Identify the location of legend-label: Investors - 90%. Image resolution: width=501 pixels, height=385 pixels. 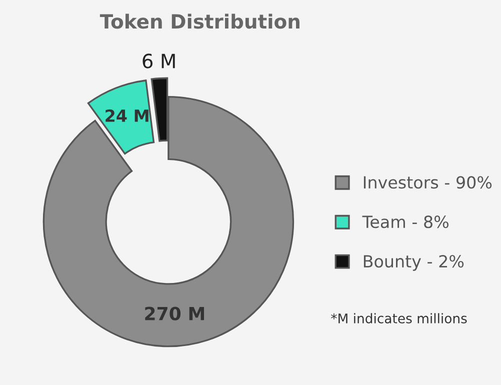
(428, 182).